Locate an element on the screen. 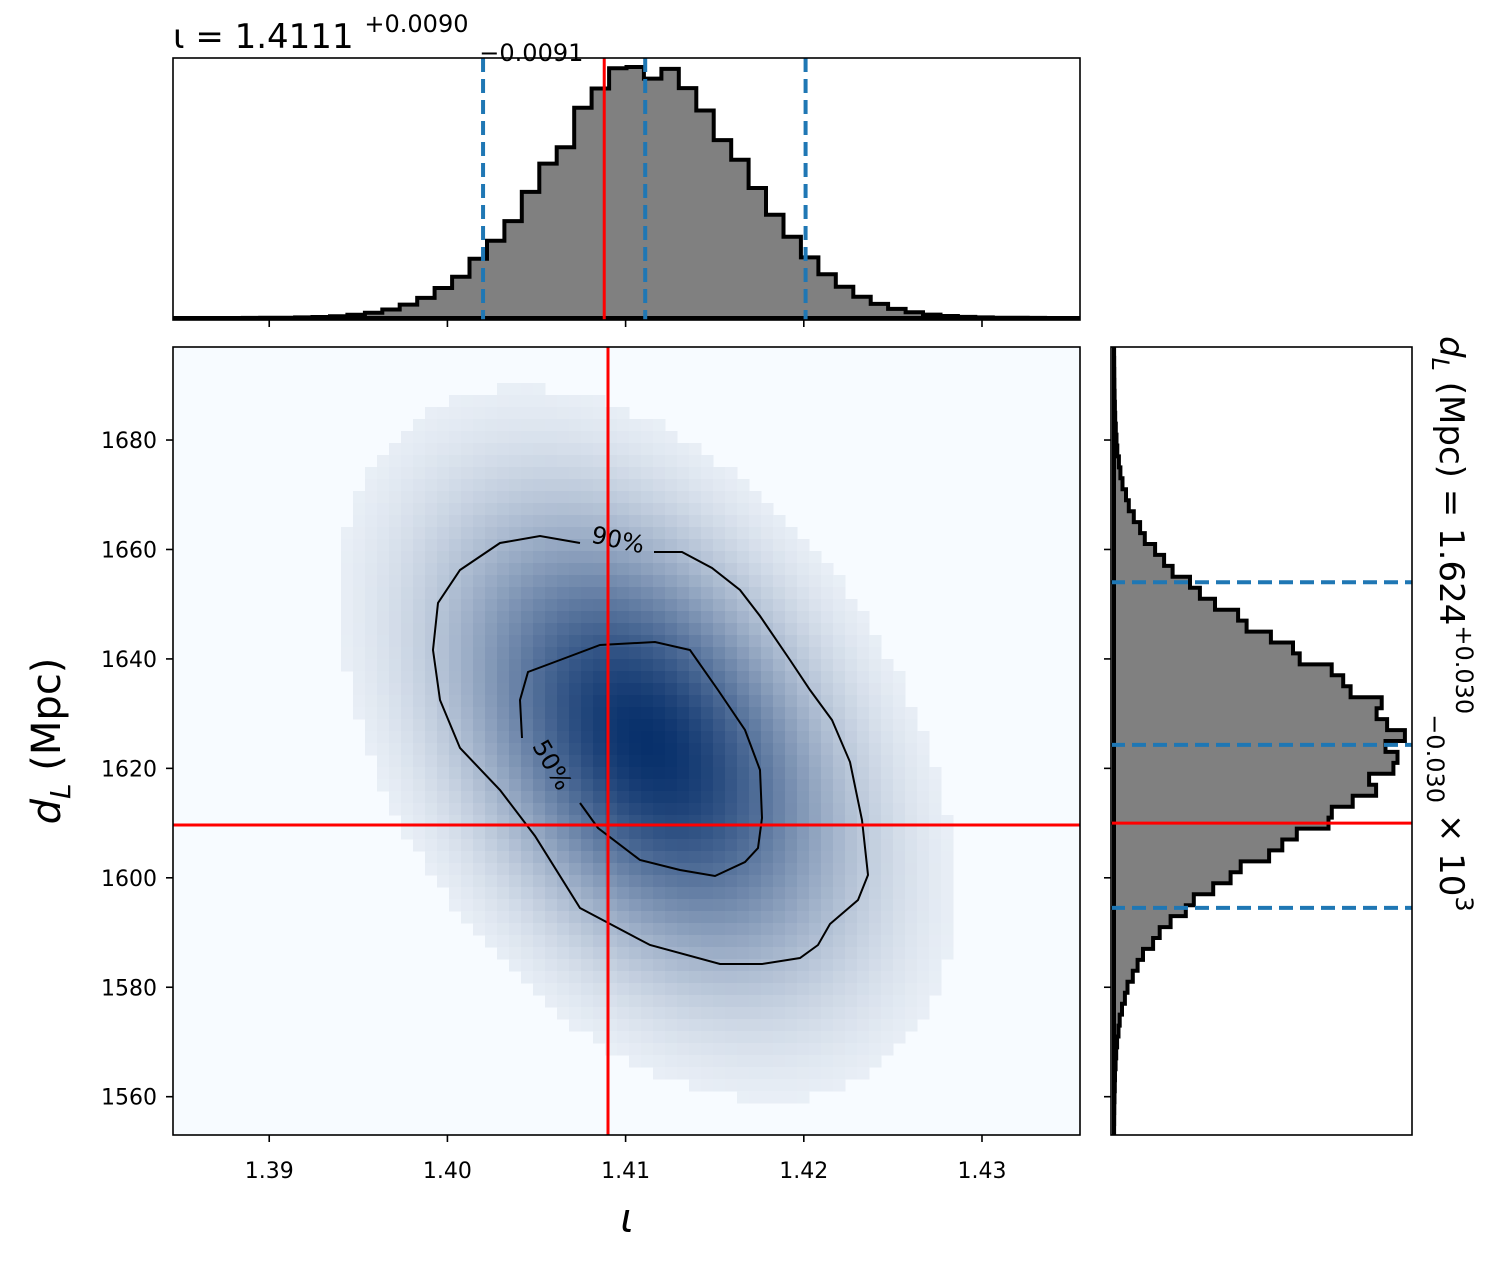  top-x-ticks is located at coordinates (625, 323).